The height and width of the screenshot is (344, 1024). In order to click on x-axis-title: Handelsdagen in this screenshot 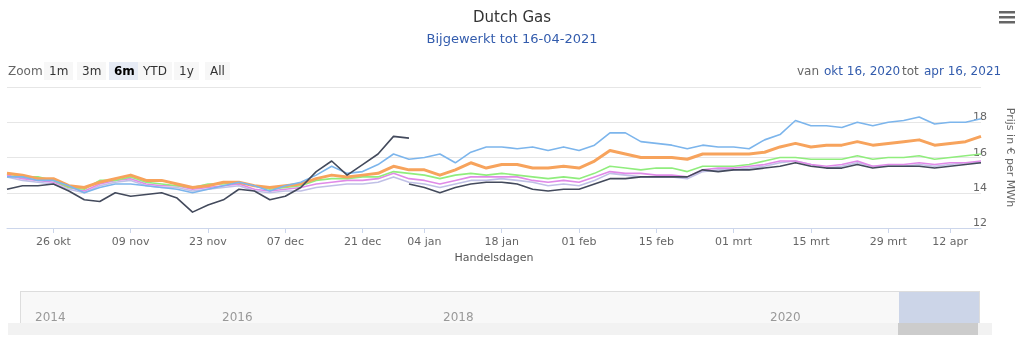, I will do `click(494, 257)`.